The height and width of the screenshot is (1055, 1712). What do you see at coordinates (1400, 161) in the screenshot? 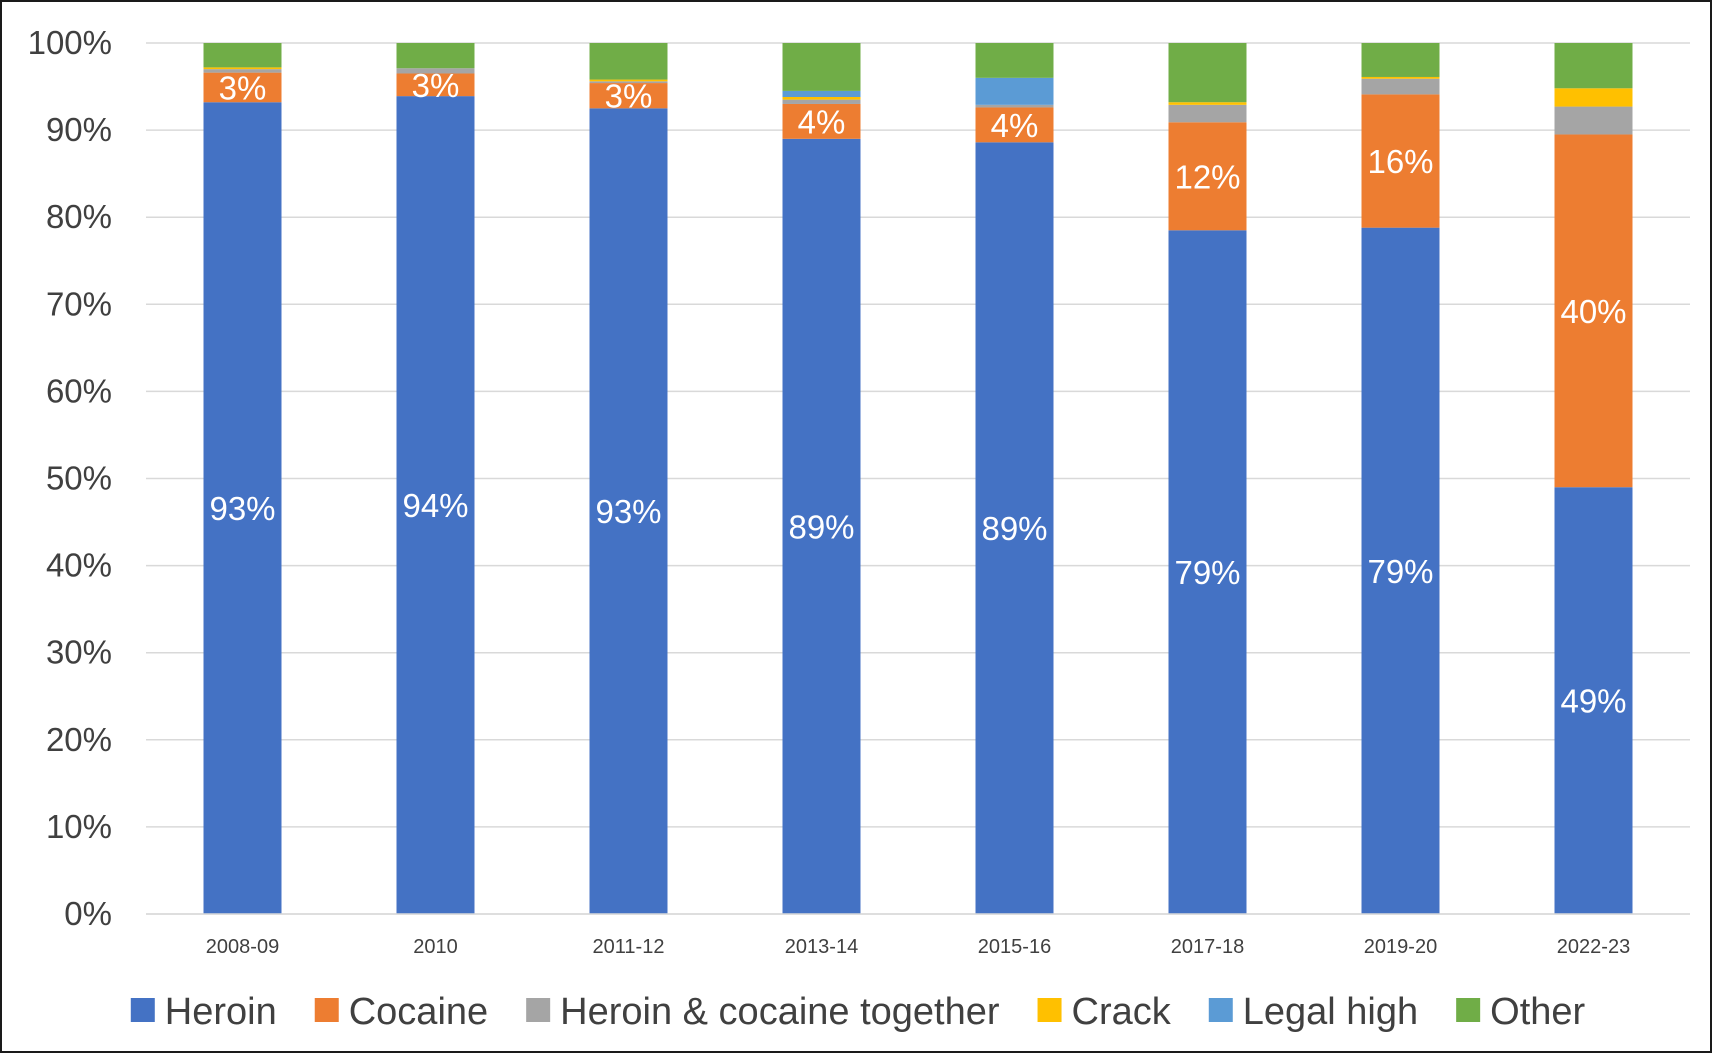
I see `data-label-cocaine: 16%` at bounding box center [1400, 161].